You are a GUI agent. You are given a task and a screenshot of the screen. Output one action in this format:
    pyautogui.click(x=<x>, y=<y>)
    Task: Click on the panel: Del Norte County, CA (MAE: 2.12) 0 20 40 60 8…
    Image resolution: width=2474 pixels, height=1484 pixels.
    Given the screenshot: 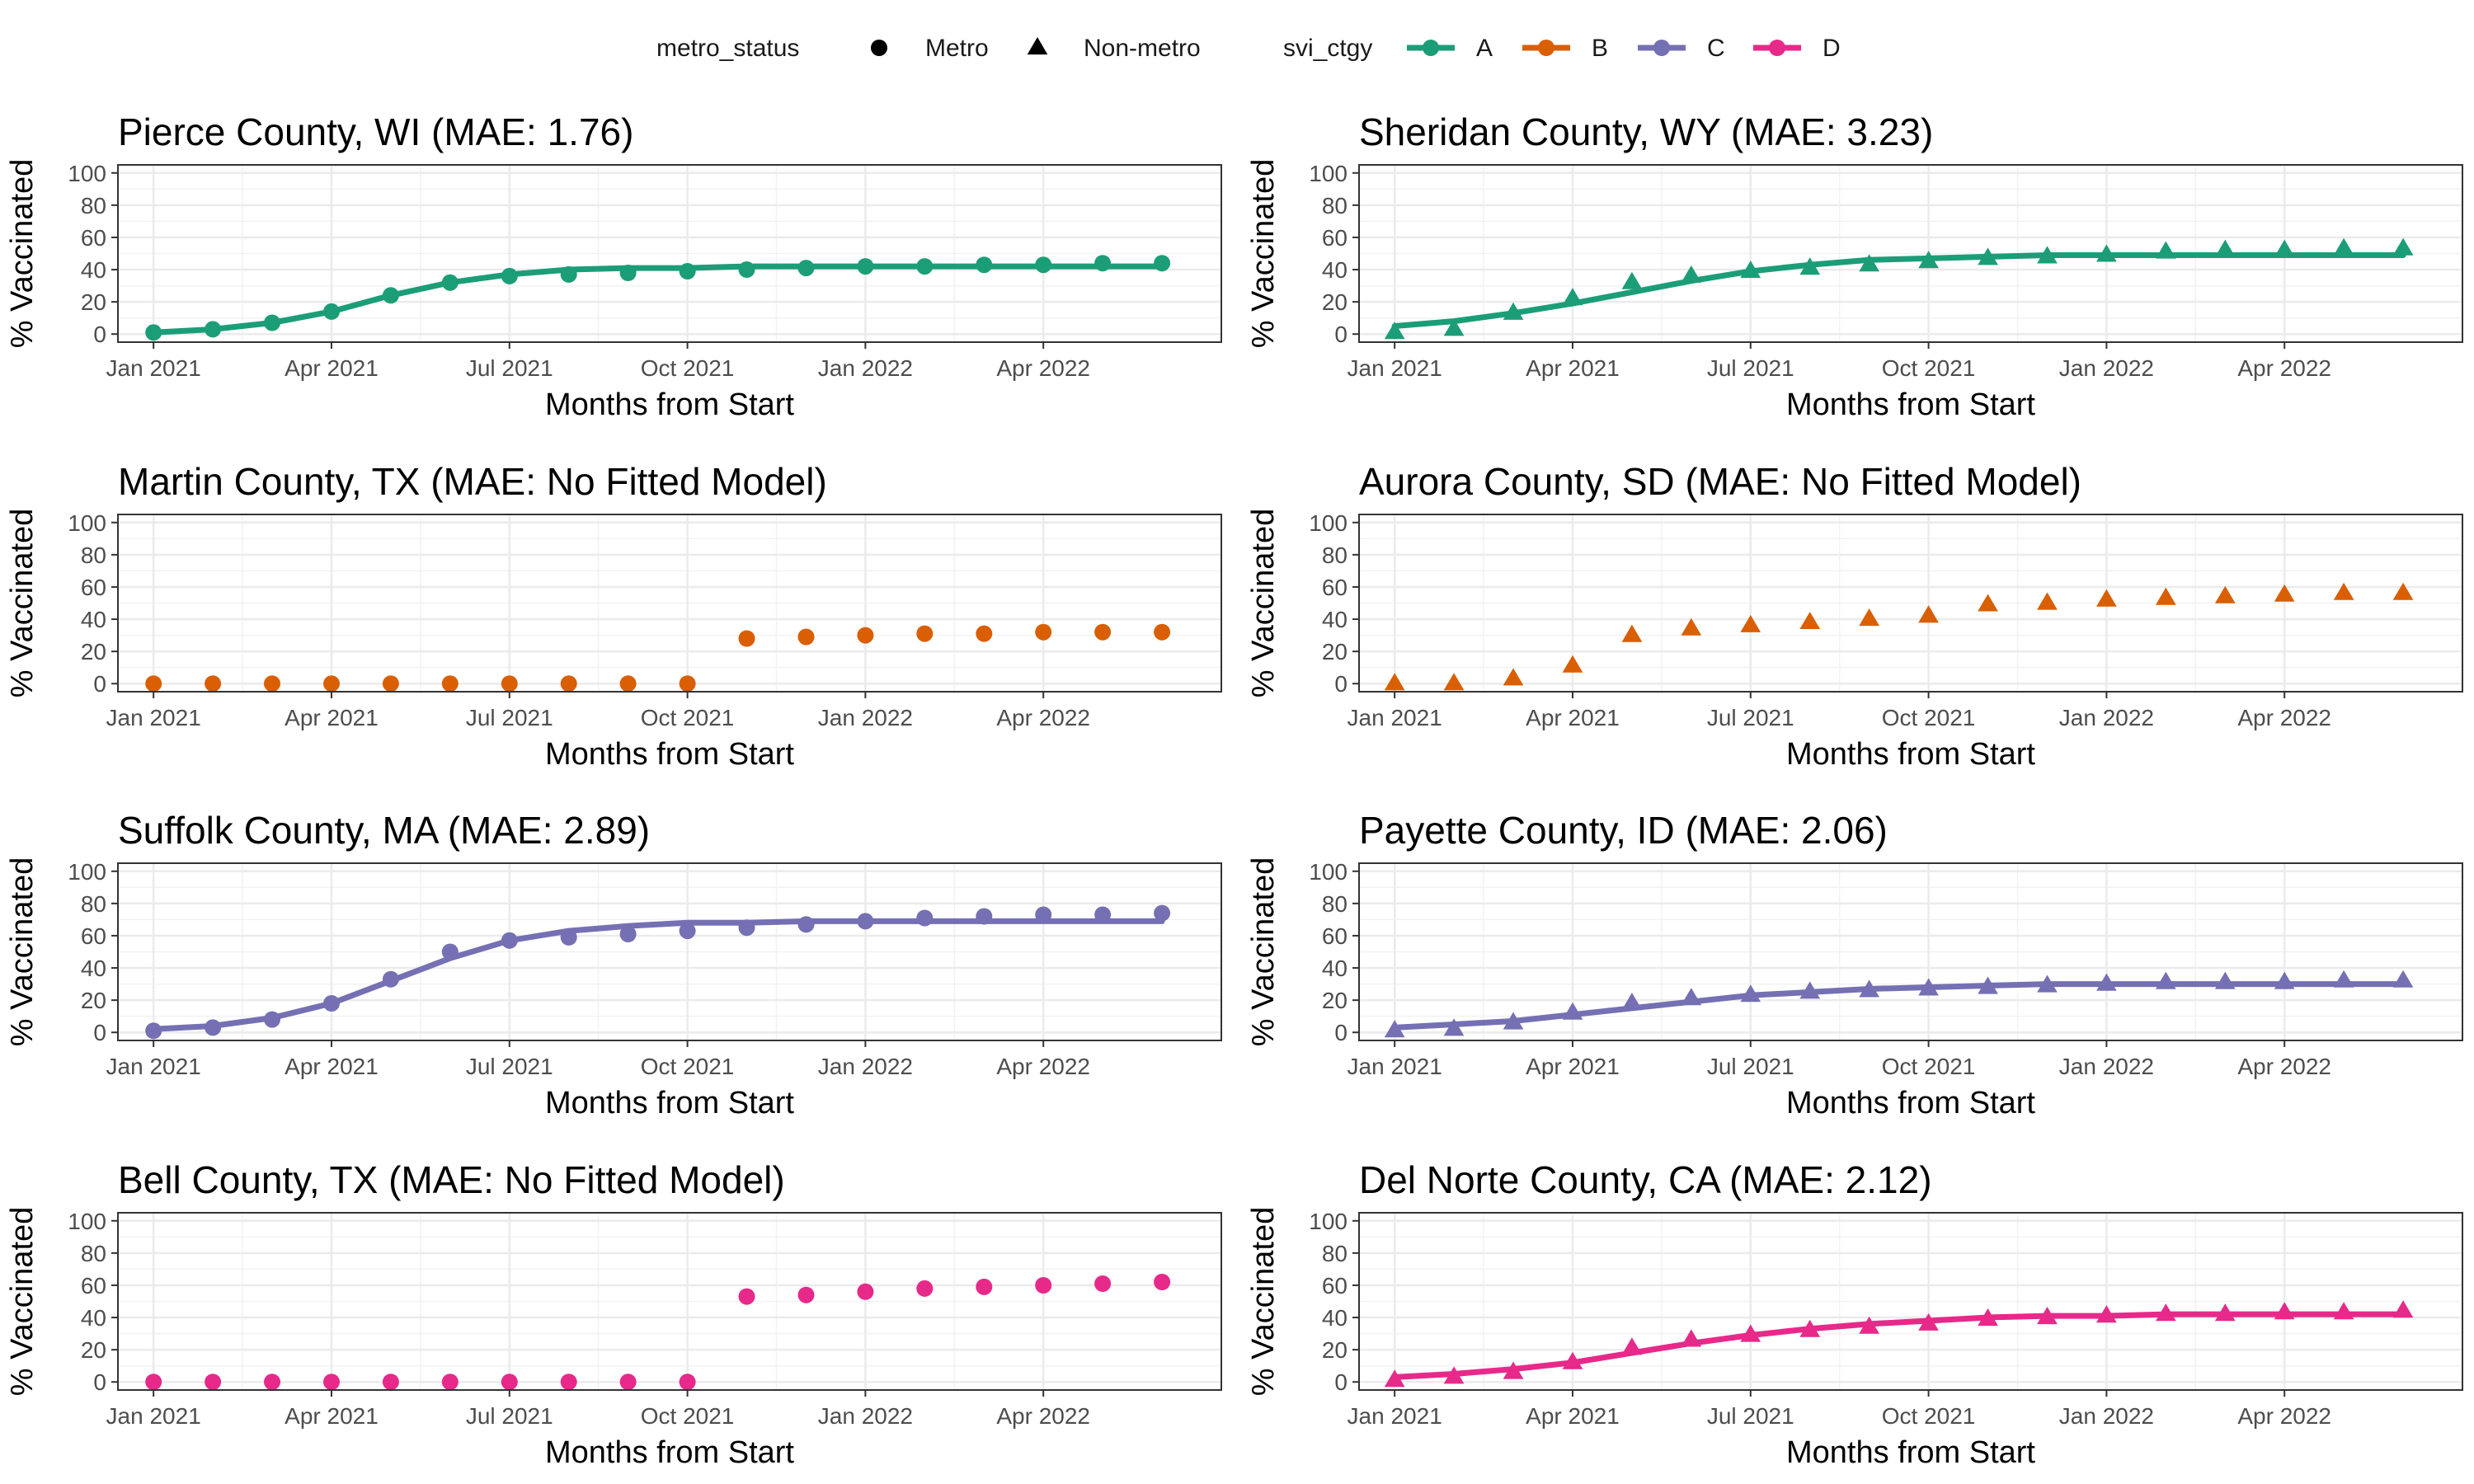 What is the action you would take?
    pyautogui.click(x=1854, y=1314)
    